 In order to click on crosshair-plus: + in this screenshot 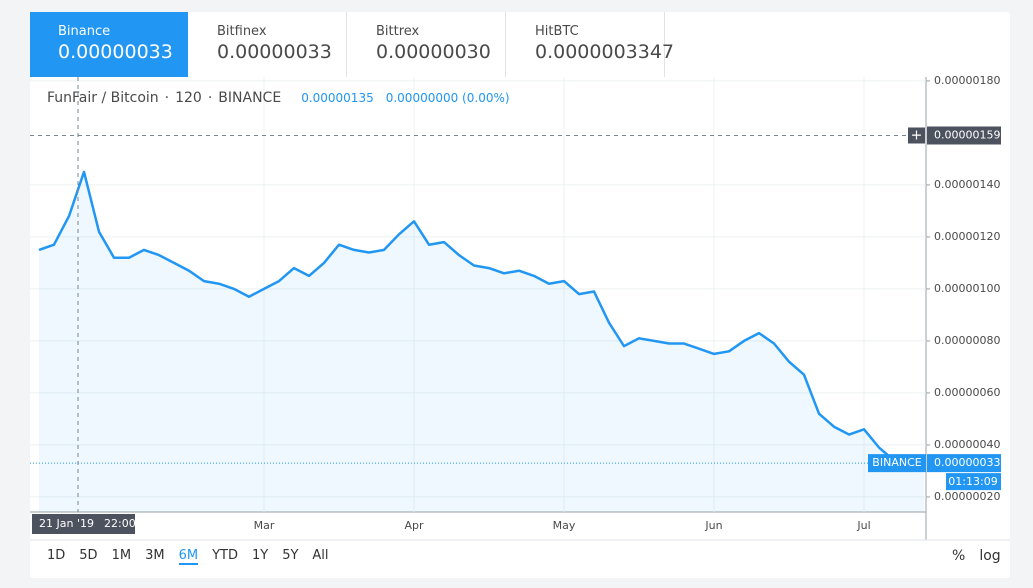, I will do `click(917, 136)`.